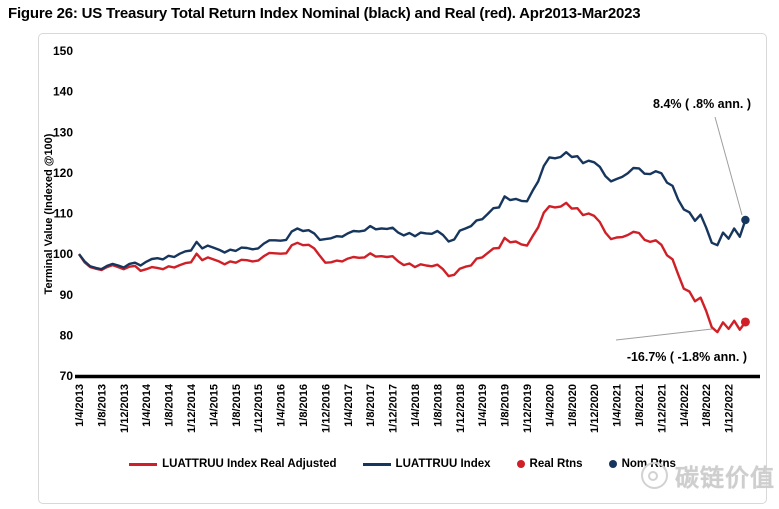  Describe the element at coordinates (63, 173) in the screenshot. I see `y-tick-label: 120` at that location.